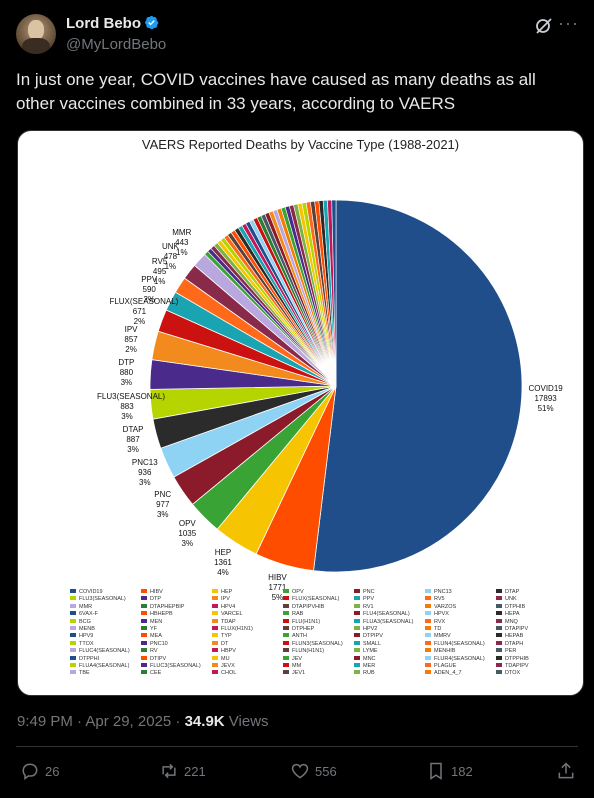 This screenshot has height=798, width=594. I want to click on heart-icon, so click(300, 771).